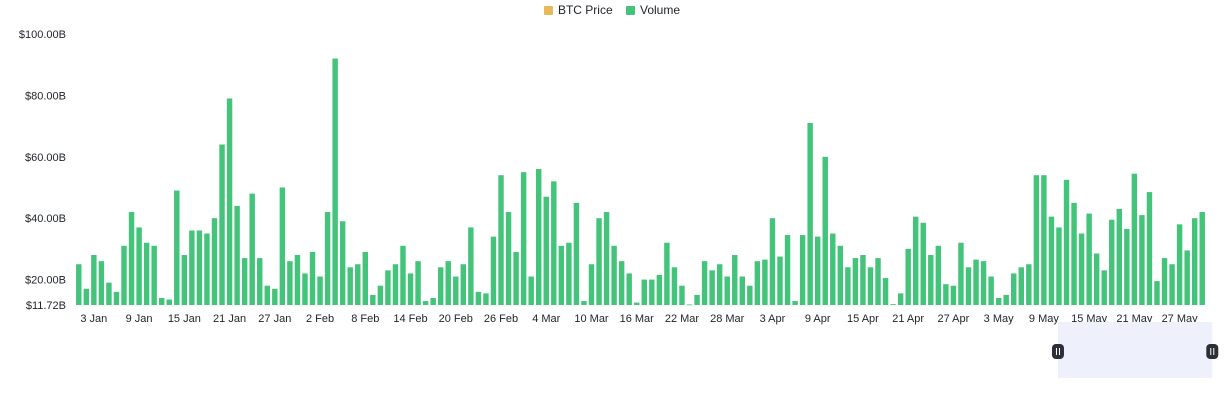 This screenshot has height=410, width=1224. I want to click on range-handle-right, so click(1212, 351).